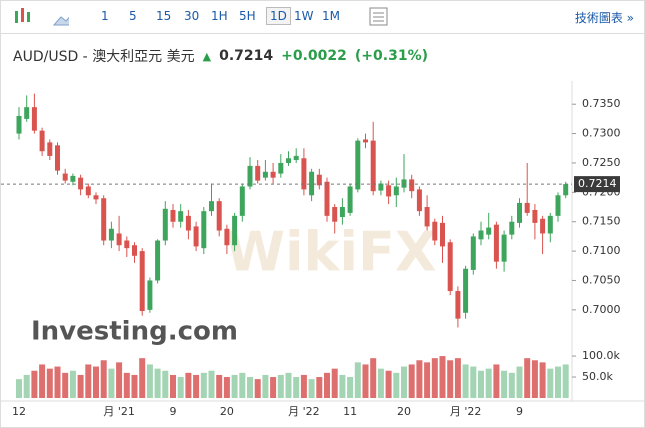 Image resolution: width=645 pixels, height=428 pixels. Describe the element at coordinates (601, 309) in the screenshot. I see `y-tick-label: 0.7000` at that location.